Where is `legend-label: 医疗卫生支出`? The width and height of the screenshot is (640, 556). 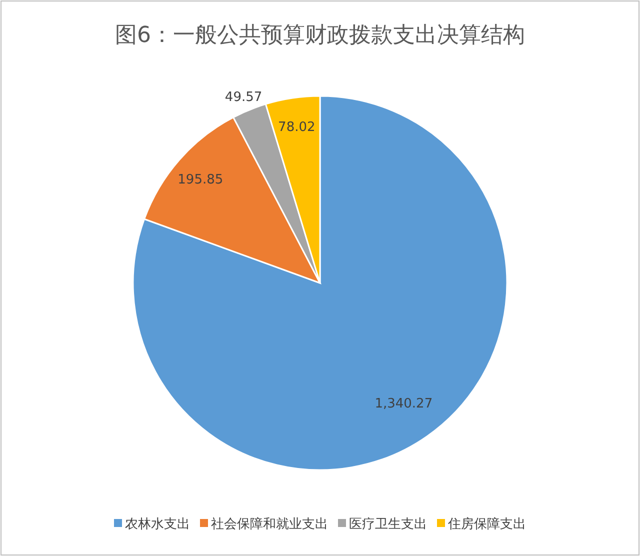
legend-label: 医疗卫生支出 is located at coordinates (388, 524).